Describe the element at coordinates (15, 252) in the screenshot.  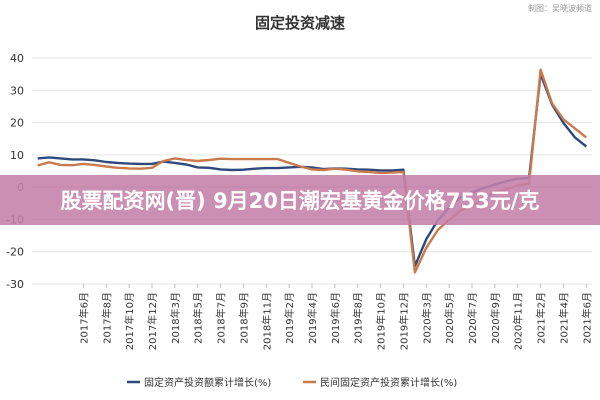
I see `y-tick-label: -20` at that location.